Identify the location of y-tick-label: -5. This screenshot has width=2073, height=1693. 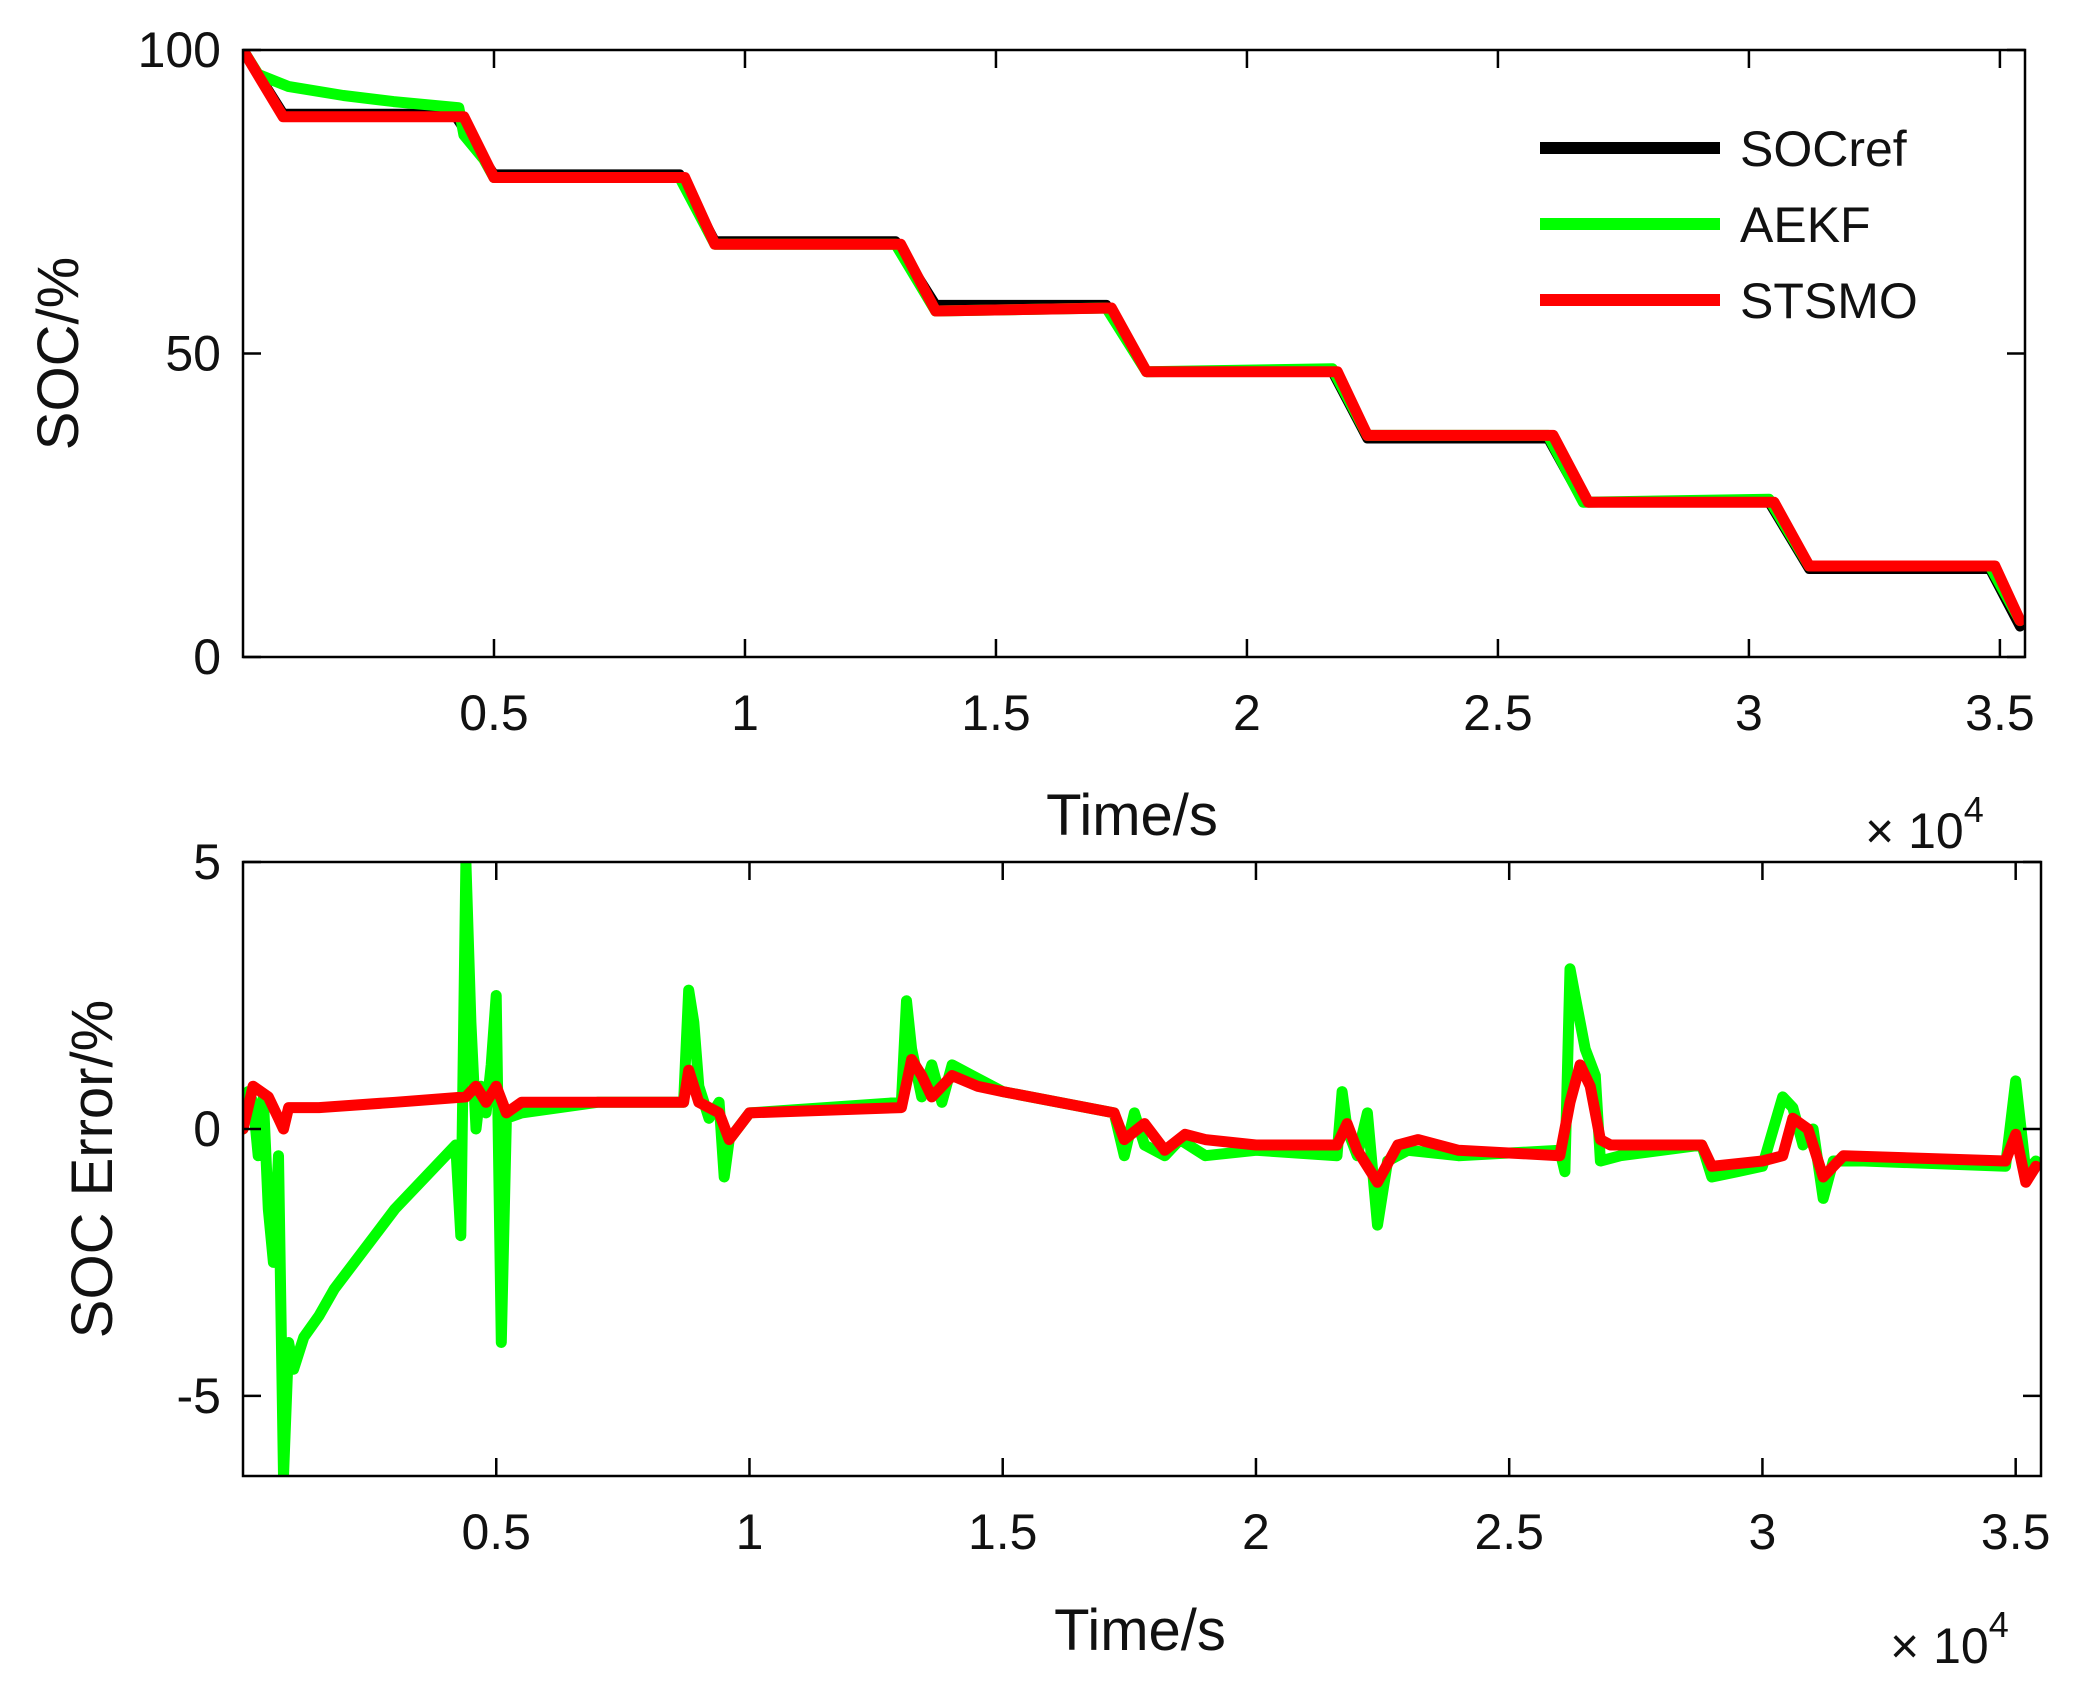
(199, 1396).